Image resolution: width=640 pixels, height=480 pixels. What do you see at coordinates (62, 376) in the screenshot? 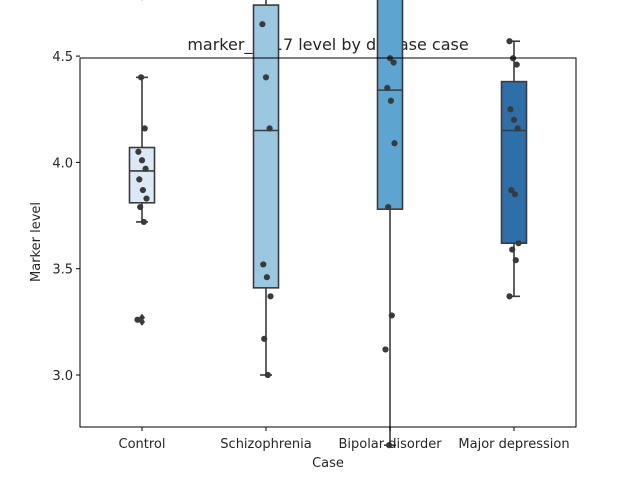
I see `y-tick-label: 3.0` at bounding box center [62, 376].